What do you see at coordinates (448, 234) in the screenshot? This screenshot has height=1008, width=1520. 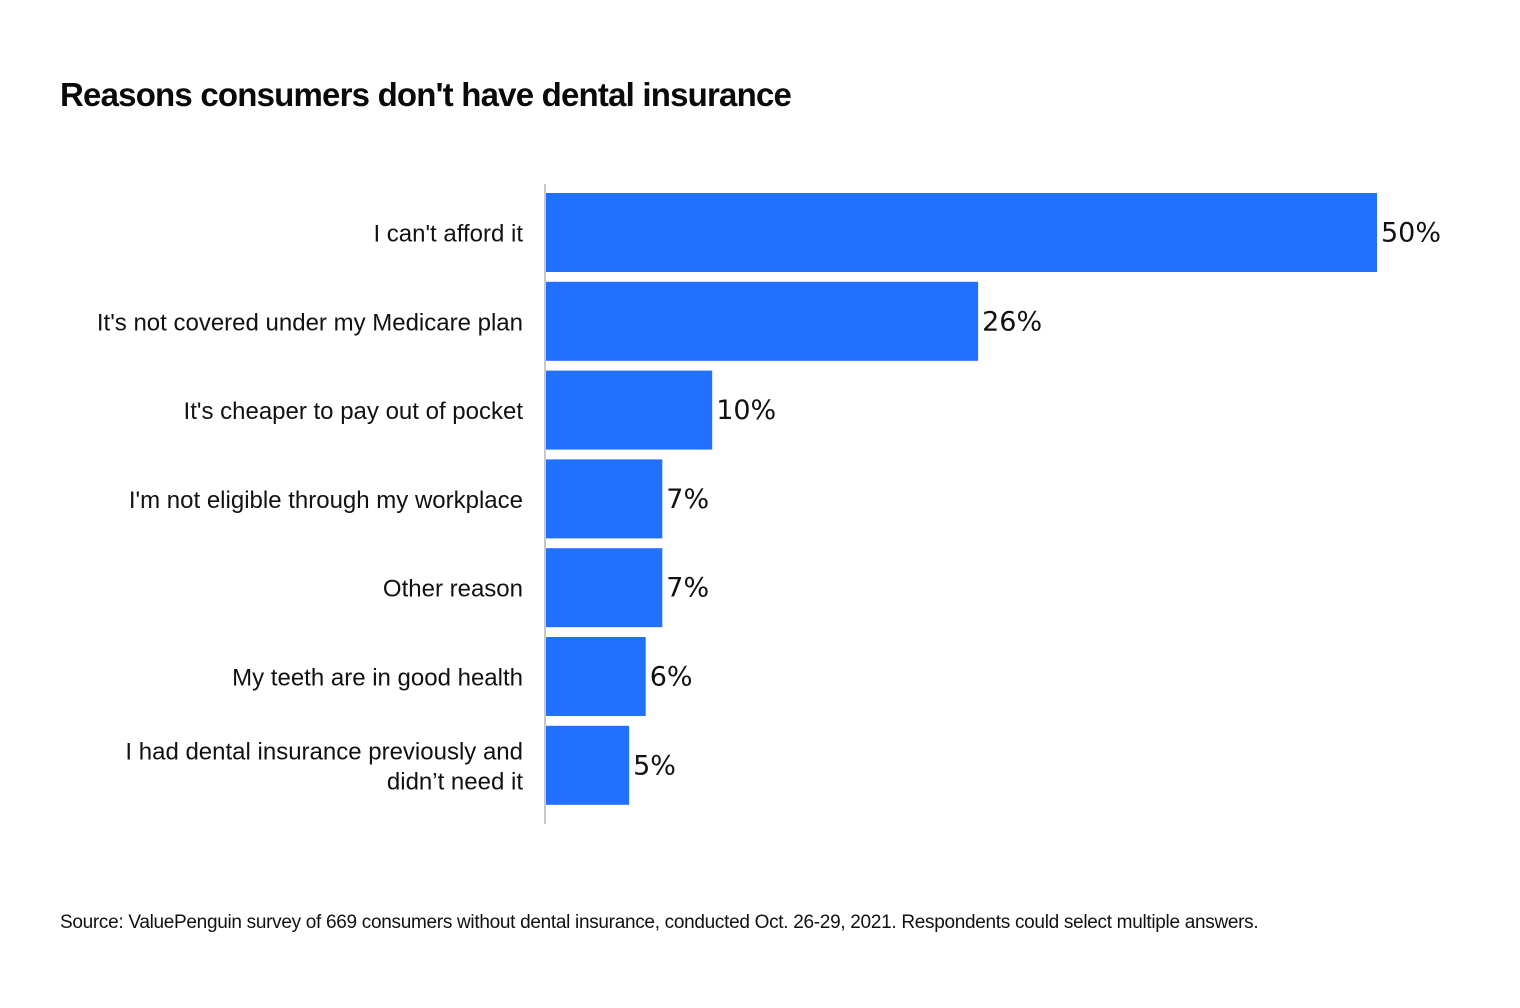 I see `category-label: I can't afford it` at bounding box center [448, 234].